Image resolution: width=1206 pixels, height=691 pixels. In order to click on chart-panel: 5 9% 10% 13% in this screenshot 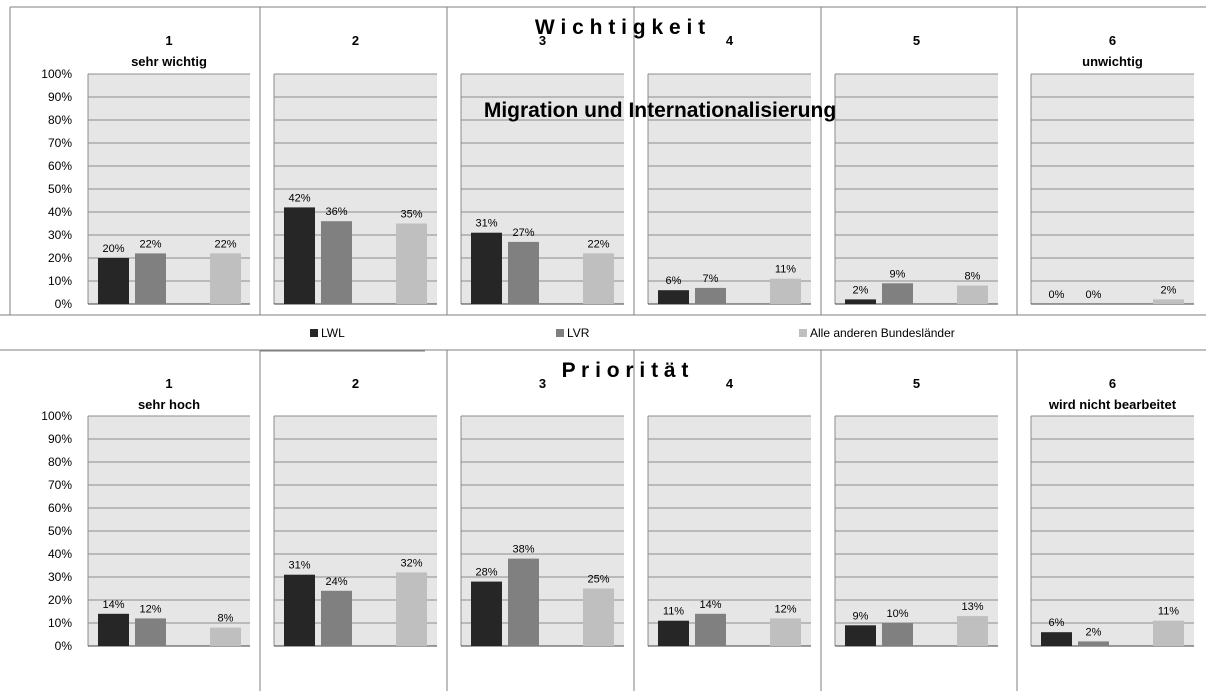, I will do `click(916, 511)`.